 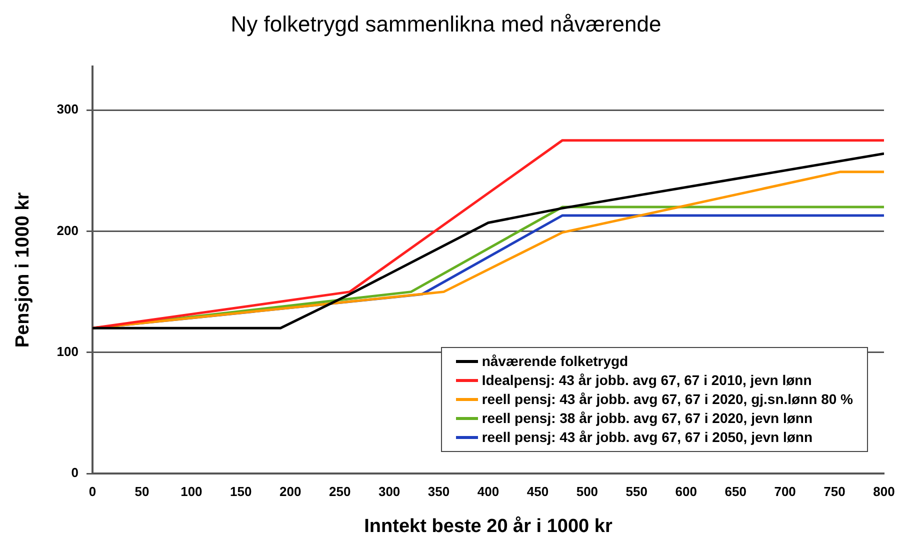 I want to click on y-tick-label: 200, so click(x=67, y=230).